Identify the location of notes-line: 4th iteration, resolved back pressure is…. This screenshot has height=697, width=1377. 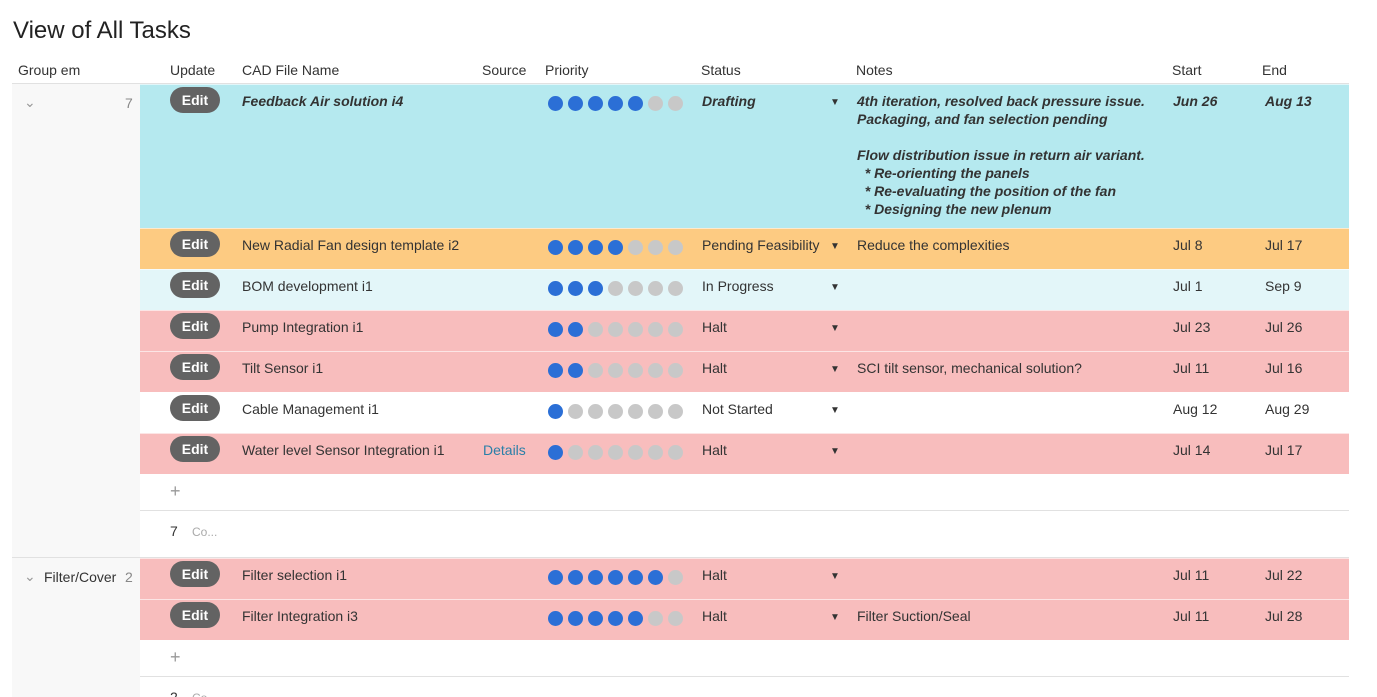
(1001, 101).